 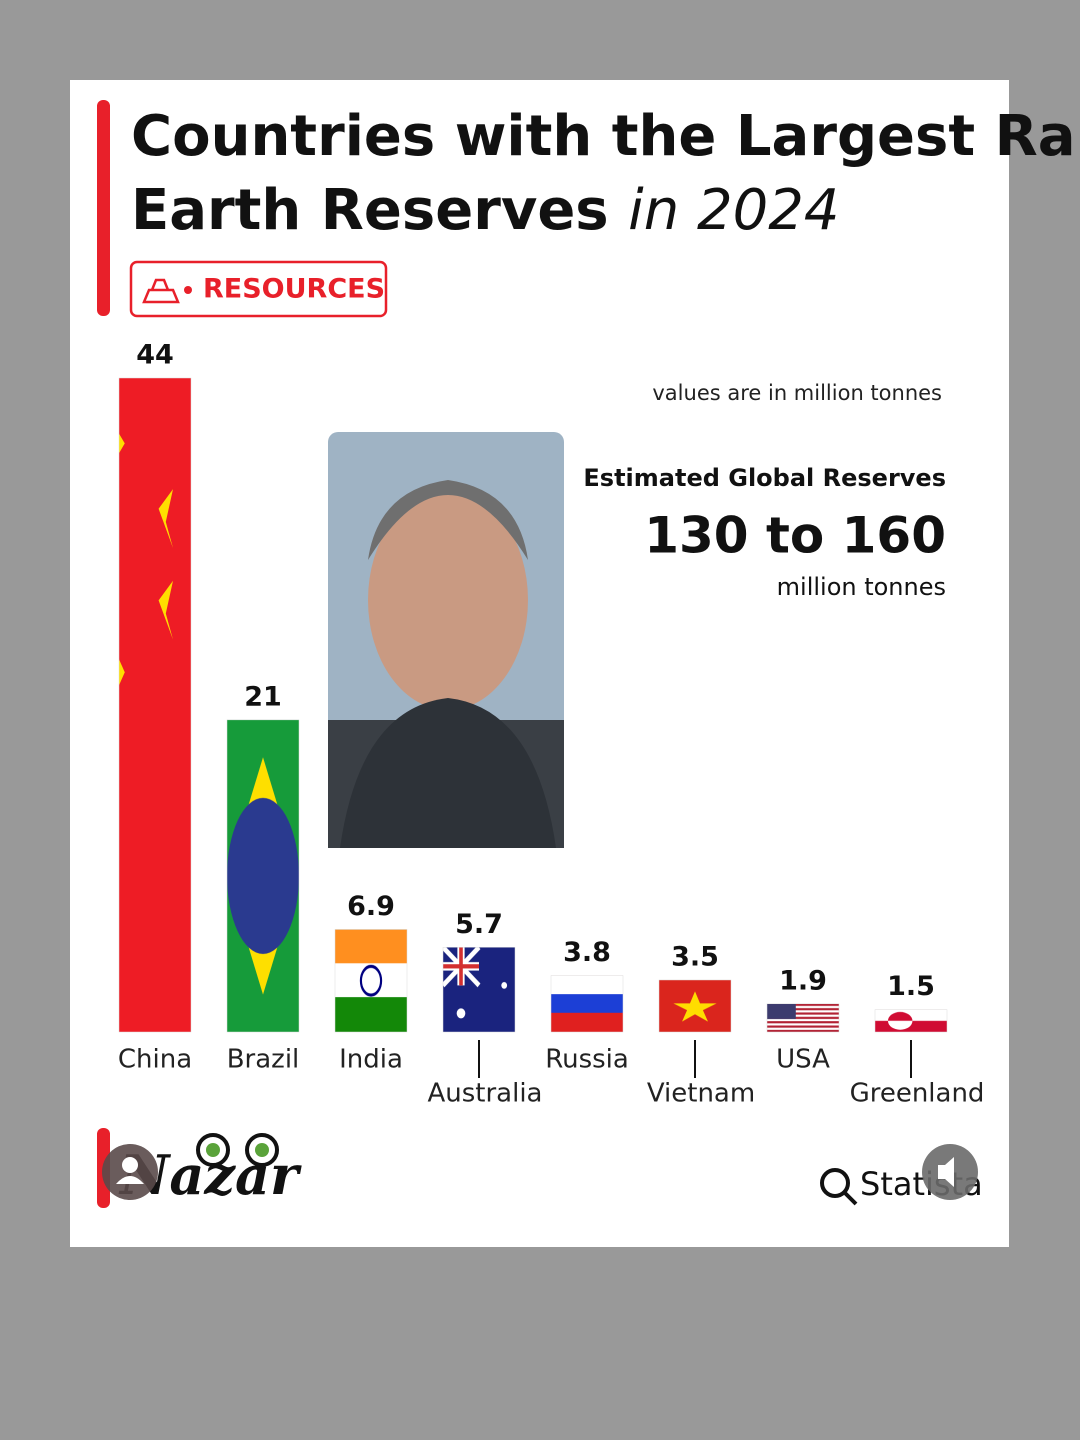 What do you see at coordinates (917, 1094) in the screenshot?
I see `x-tick-label: Greenland` at bounding box center [917, 1094].